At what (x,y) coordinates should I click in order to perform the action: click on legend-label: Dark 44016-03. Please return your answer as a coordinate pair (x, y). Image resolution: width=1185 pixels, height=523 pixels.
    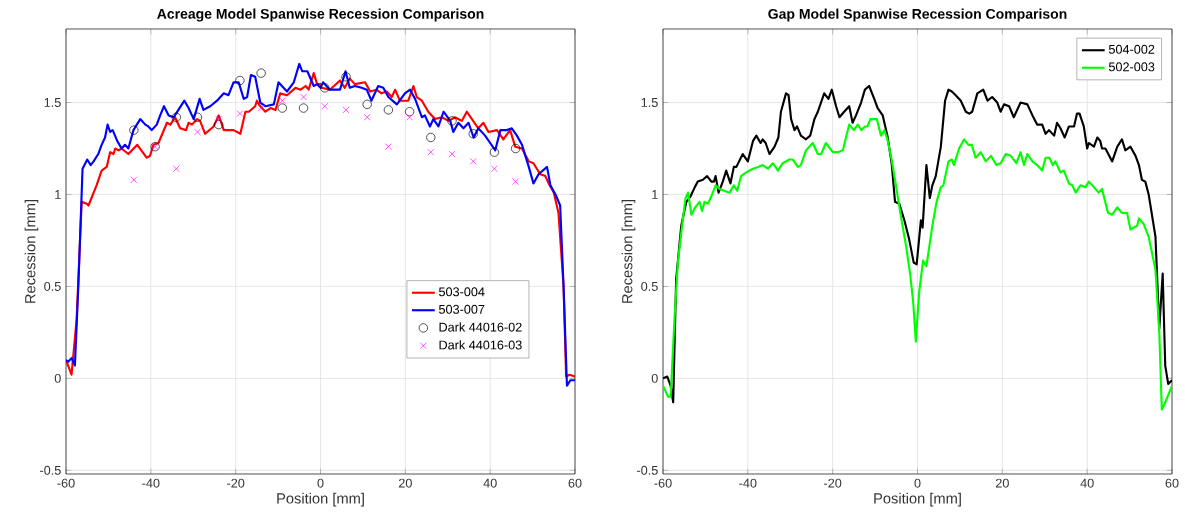
    Looking at the image, I should click on (480, 345).